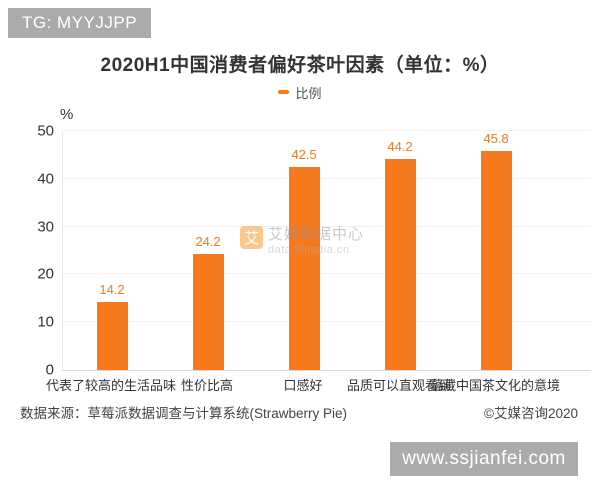 The image size is (600, 480). Describe the element at coordinates (400, 146) in the screenshot. I see `bar-value-3: 44.2` at that location.